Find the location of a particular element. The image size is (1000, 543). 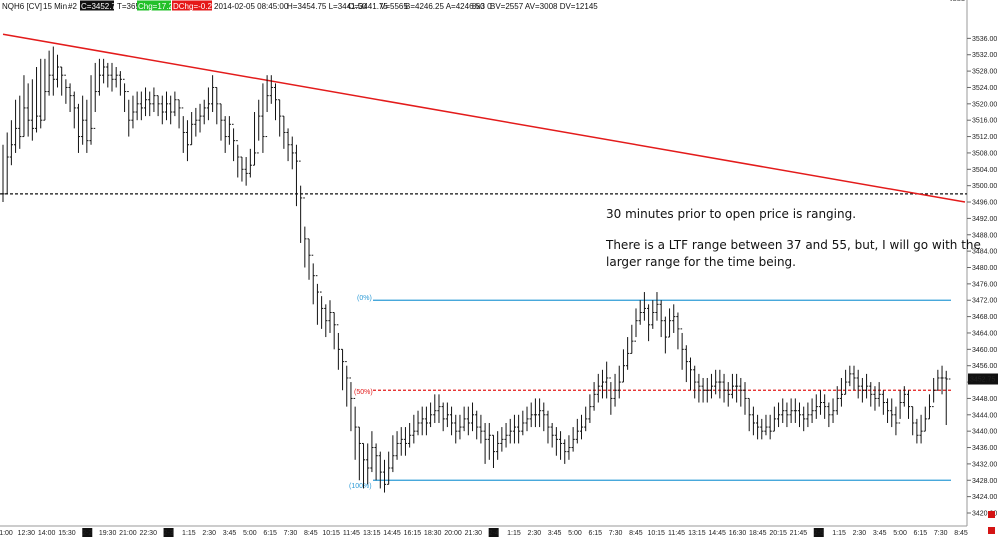

price-tick-label: 3460.00 is located at coordinates (984, 350).